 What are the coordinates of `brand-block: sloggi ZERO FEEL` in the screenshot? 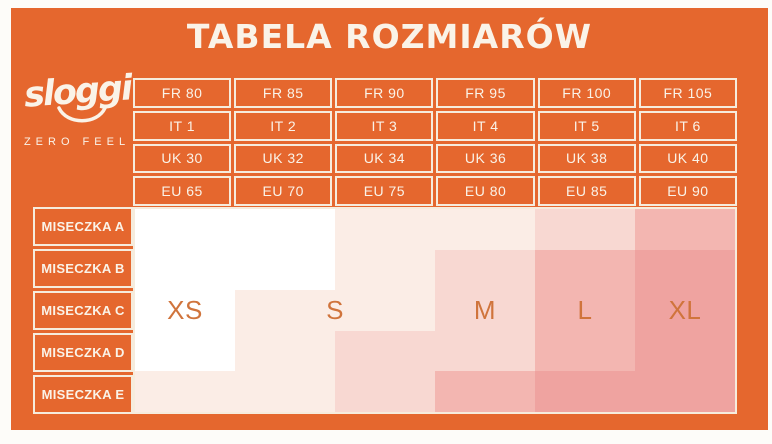 It's located at (77, 136).